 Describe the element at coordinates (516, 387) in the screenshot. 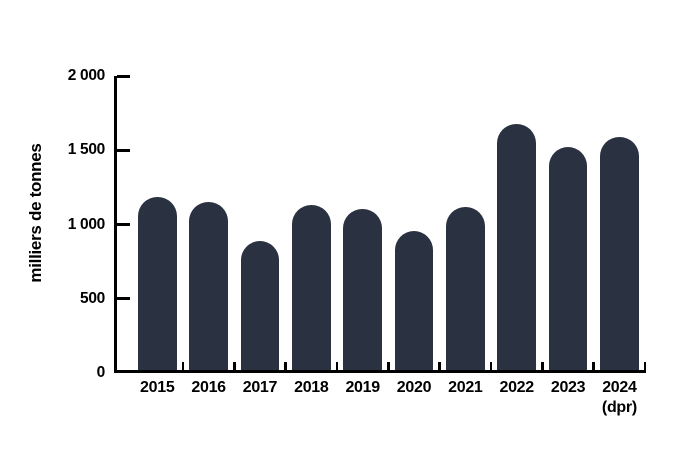

I see `x-label-2022: 2022` at that location.